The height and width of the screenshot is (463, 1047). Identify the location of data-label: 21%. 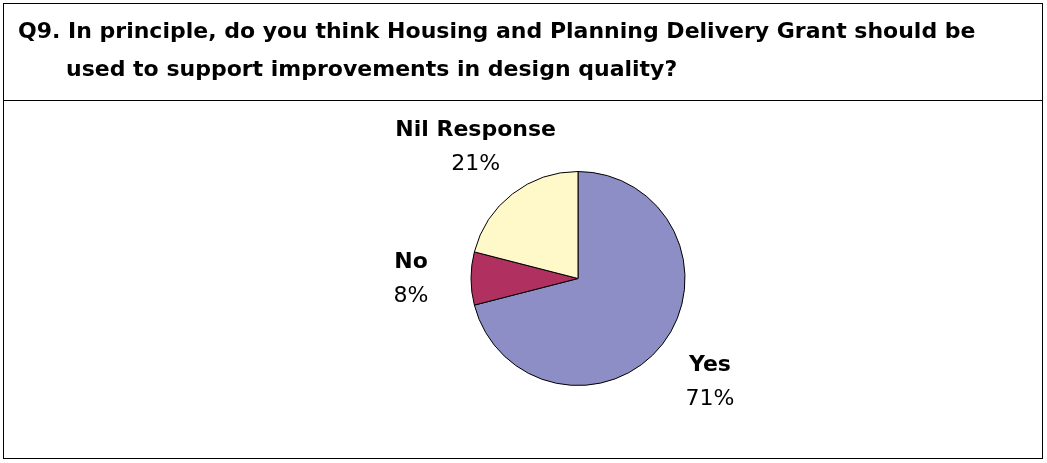
(476, 163).